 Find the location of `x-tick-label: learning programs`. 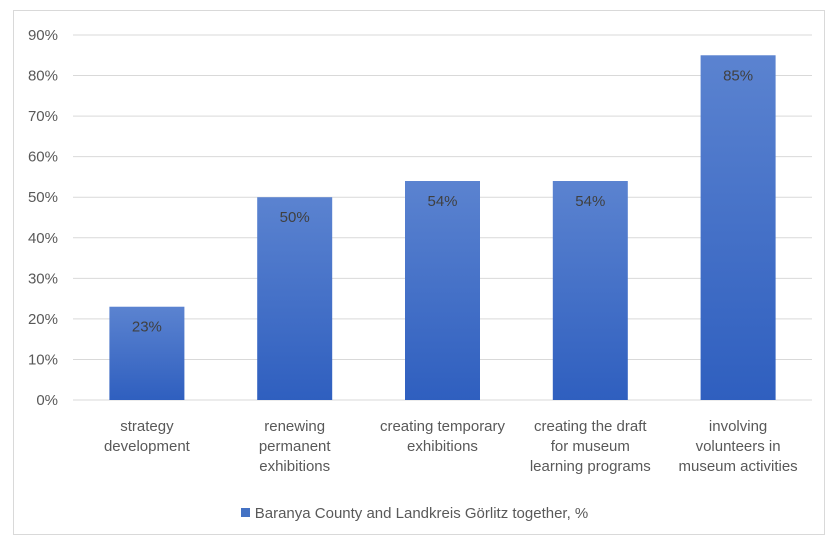

x-tick-label: learning programs is located at coordinates (590, 466).